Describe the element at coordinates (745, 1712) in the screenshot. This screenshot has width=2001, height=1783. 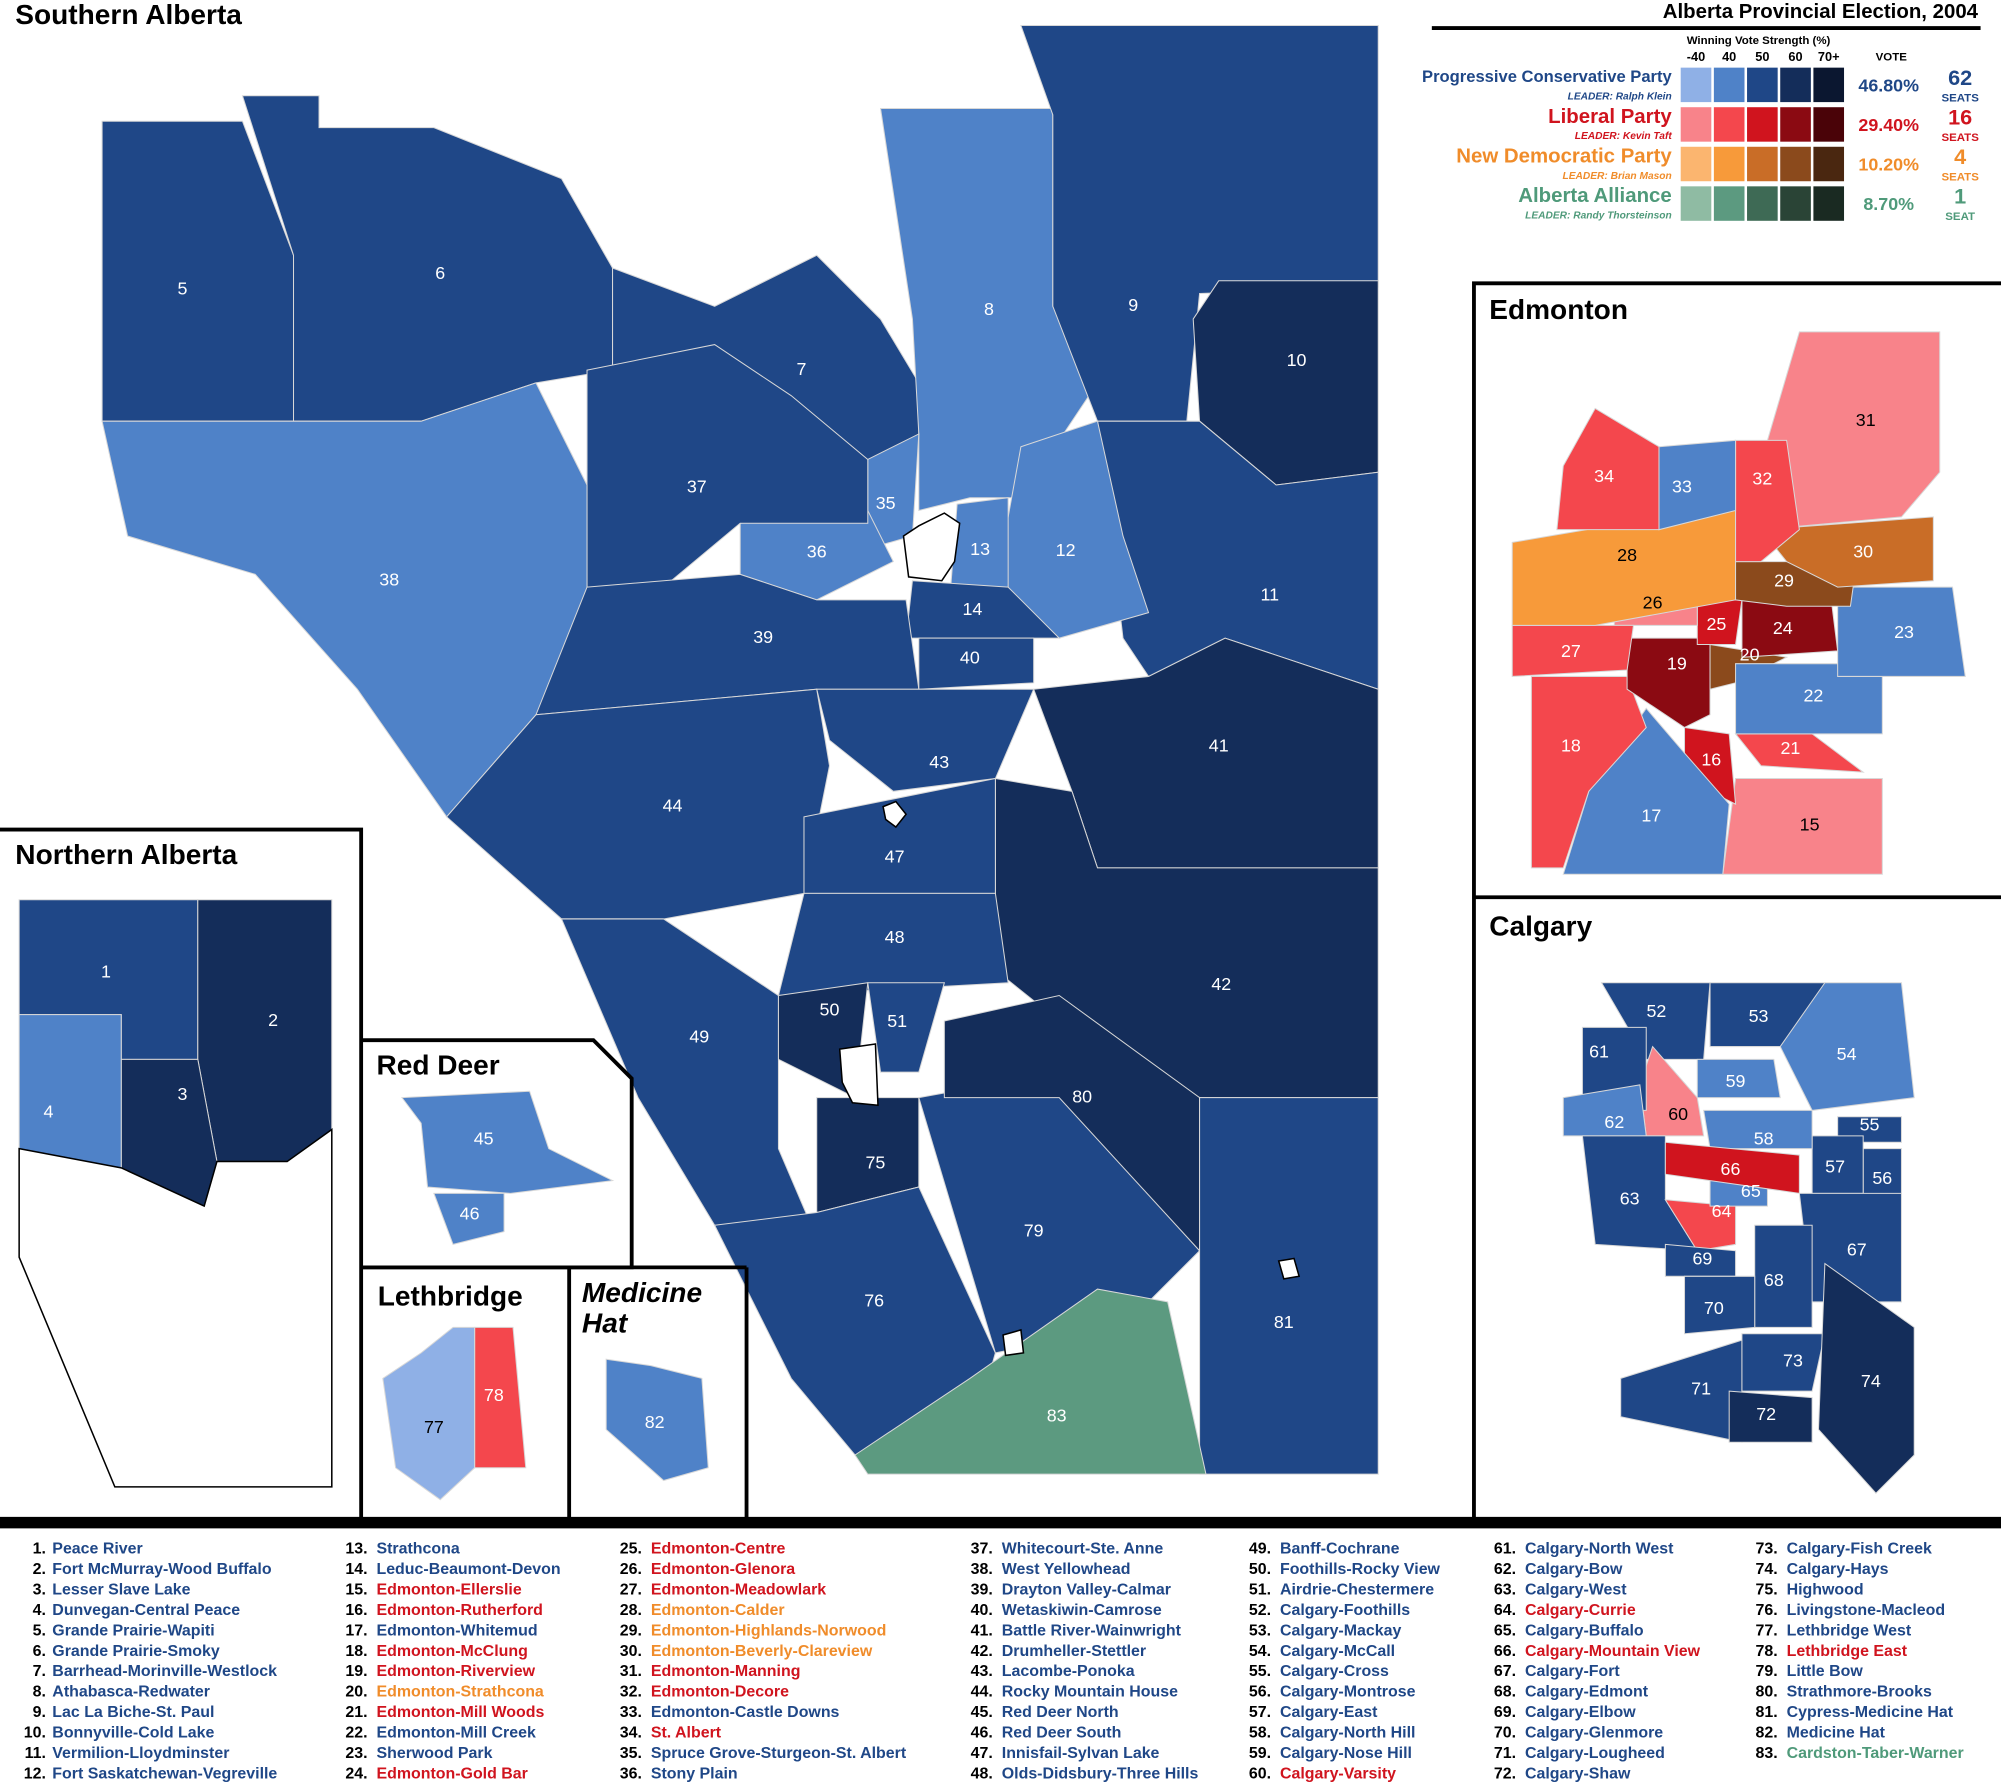
I see `list-name: Edmonton-Castle Downs` at that location.